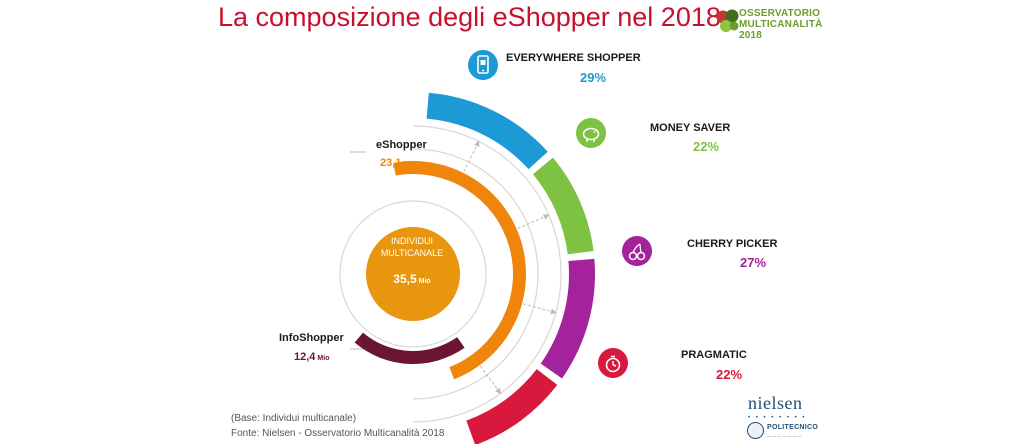 This screenshot has height=444, width=1024. What do you see at coordinates (323, 358) in the screenshot?
I see `infoshopper-unit: Mio` at bounding box center [323, 358].